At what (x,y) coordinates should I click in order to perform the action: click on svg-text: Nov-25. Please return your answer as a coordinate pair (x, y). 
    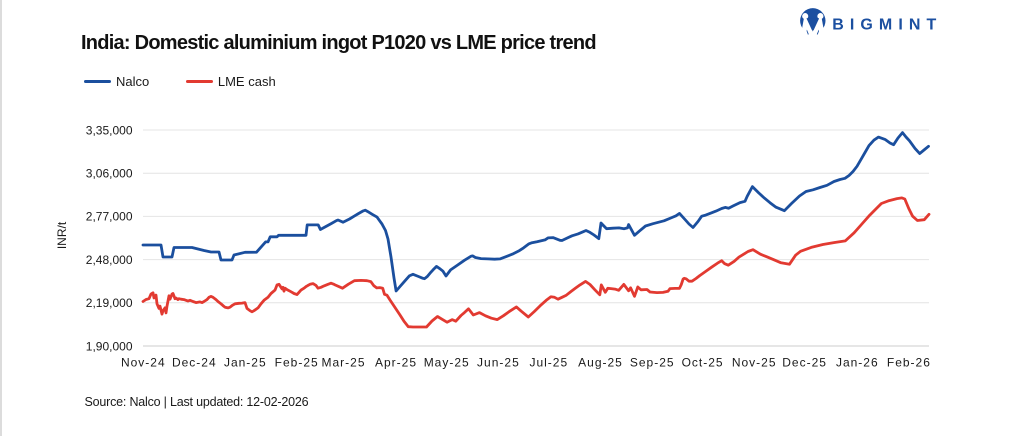
    Looking at the image, I should click on (754, 363).